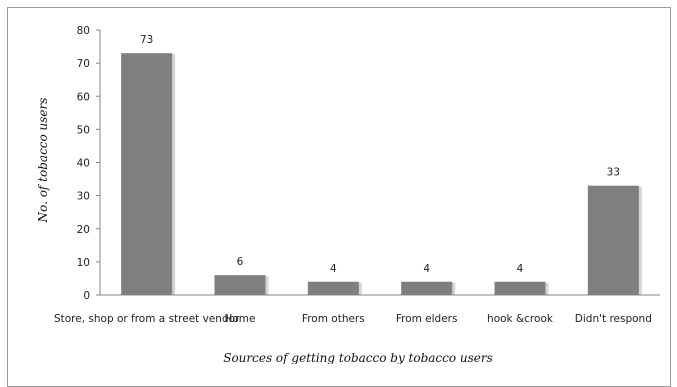 The width and height of the screenshot is (677, 387). Describe the element at coordinates (83, 130) in the screenshot. I see `y-tick-label: 50` at that location.